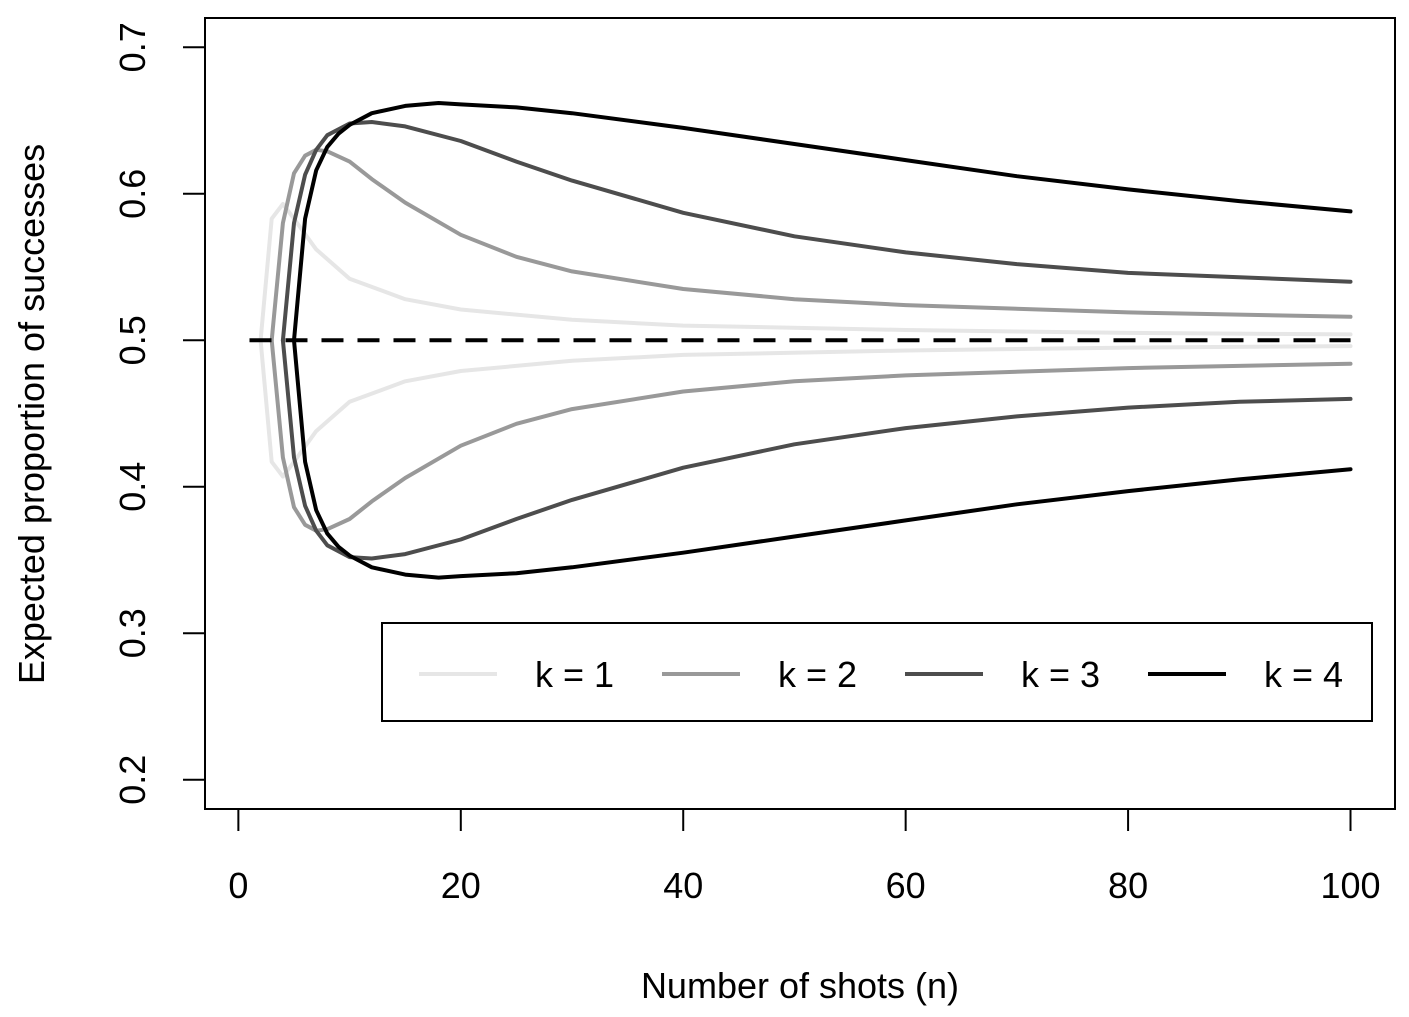 This screenshot has width=1409, height=1017. Describe the element at coordinates (132, 487) in the screenshot. I see `y-tick-label: 0.4` at that location.